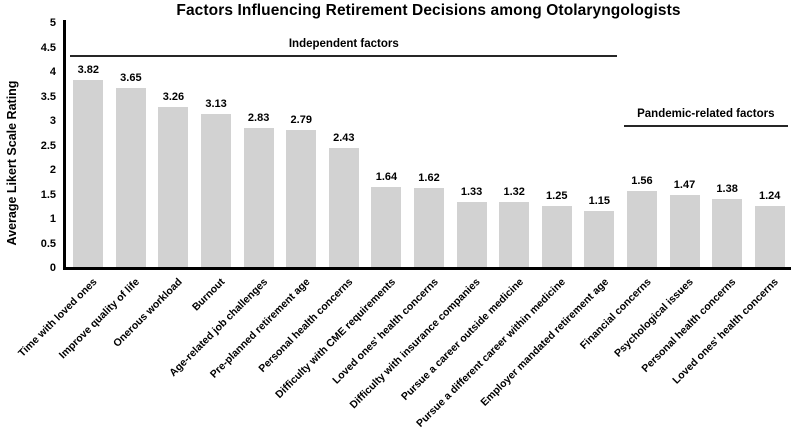 This screenshot has height=439, width=796. What do you see at coordinates (131, 78) in the screenshot?
I see `bar-value-label: 3.65` at bounding box center [131, 78].